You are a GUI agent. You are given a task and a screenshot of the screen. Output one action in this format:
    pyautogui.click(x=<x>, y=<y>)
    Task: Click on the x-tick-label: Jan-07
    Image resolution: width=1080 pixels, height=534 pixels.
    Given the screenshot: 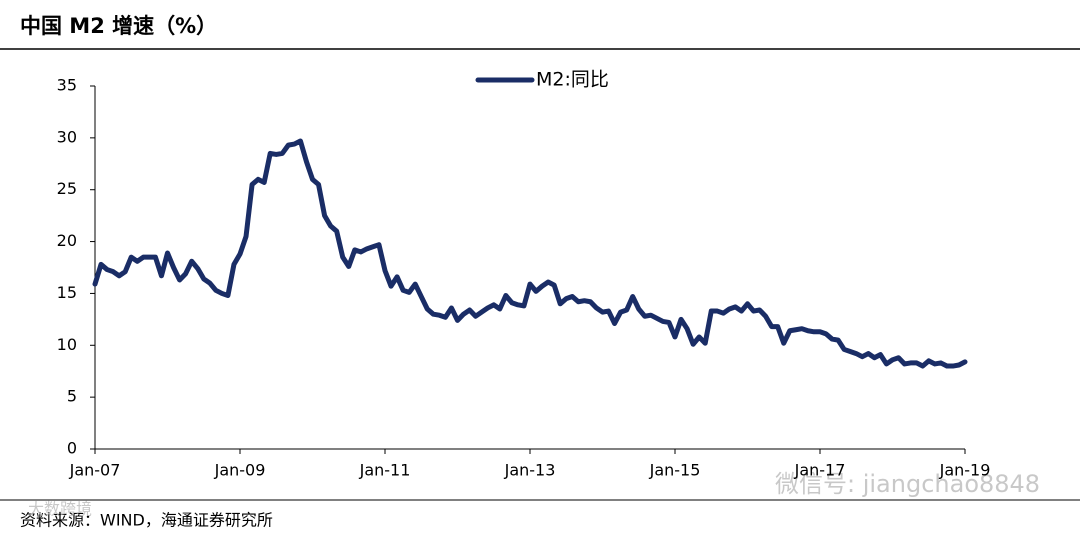 What is the action you would take?
    pyautogui.click(x=95, y=470)
    